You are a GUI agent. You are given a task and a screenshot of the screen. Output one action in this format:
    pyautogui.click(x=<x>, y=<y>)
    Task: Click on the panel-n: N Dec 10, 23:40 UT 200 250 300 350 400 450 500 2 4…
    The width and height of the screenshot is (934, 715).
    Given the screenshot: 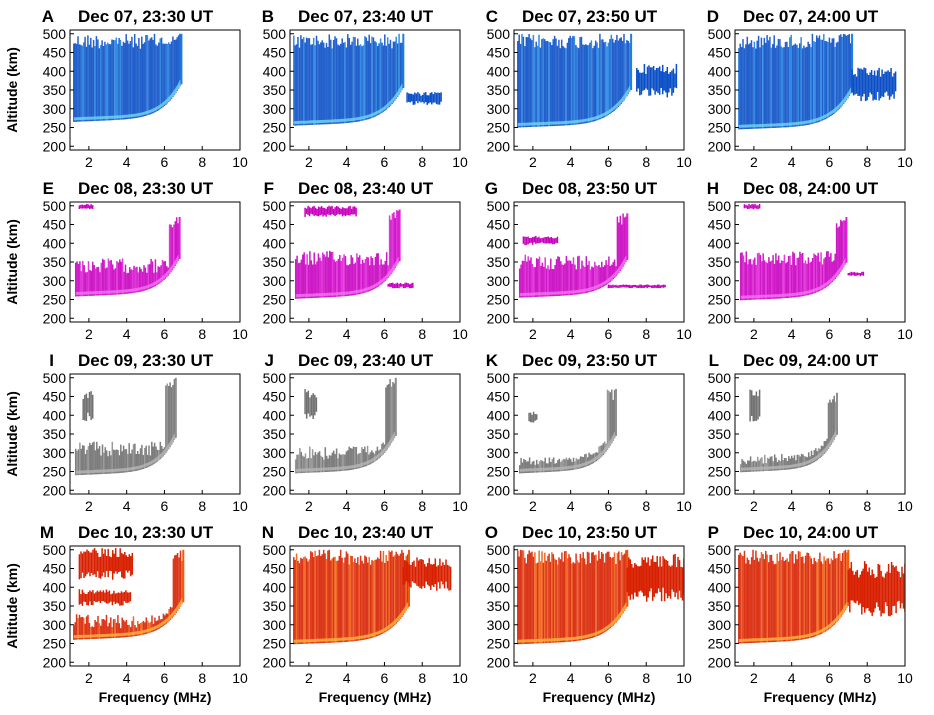 What is the action you would take?
    pyautogui.click(x=365, y=614)
    